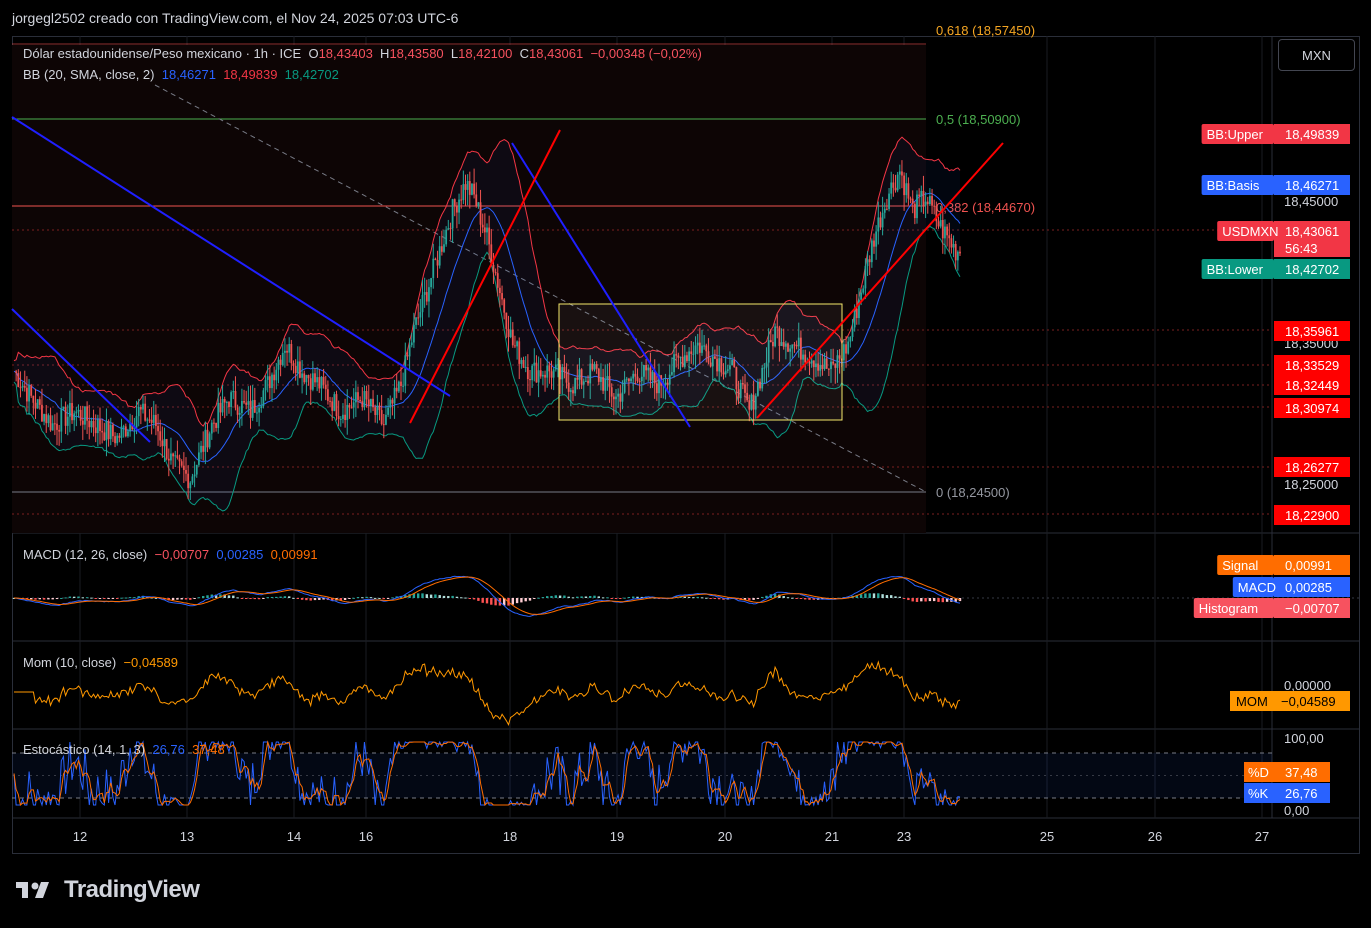 The height and width of the screenshot is (928, 1371). I want to click on time-tick: 25, so click(1047, 836).